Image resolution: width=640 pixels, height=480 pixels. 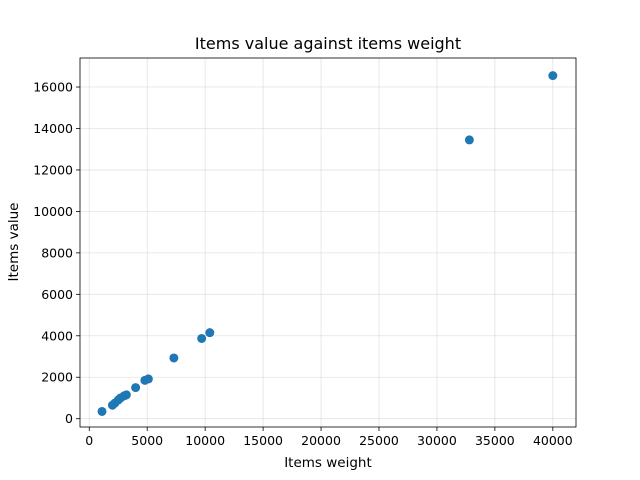 What do you see at coordinates (57, 252) in the screenshot?
I see `y-tick-label: 8000` at bounding box center [57, 252].